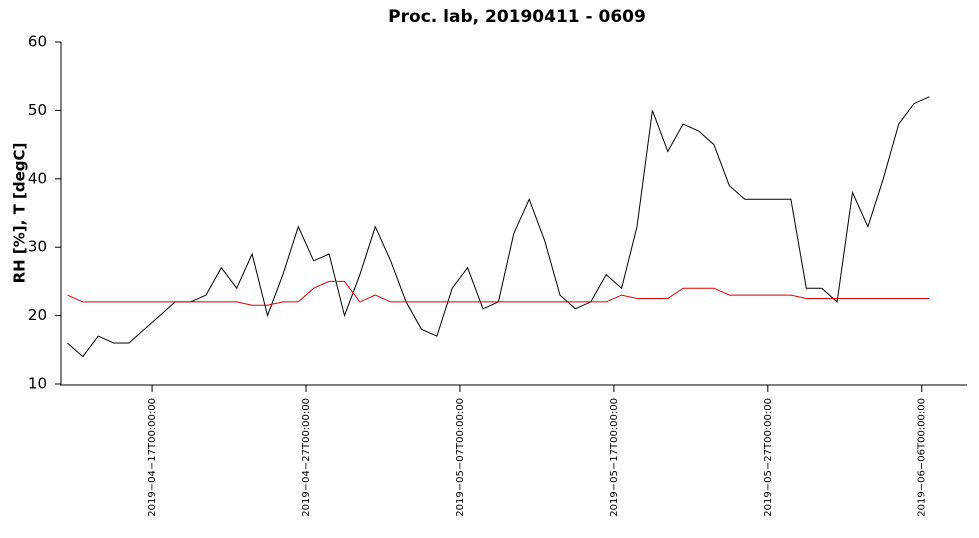 This screenshot has height=538, width=979. What do you see at coordinates (460, 457) in the screenshot?
I see `x-tick-label: 2019−05−07T00:00:00` at bounding box center [460, 457].